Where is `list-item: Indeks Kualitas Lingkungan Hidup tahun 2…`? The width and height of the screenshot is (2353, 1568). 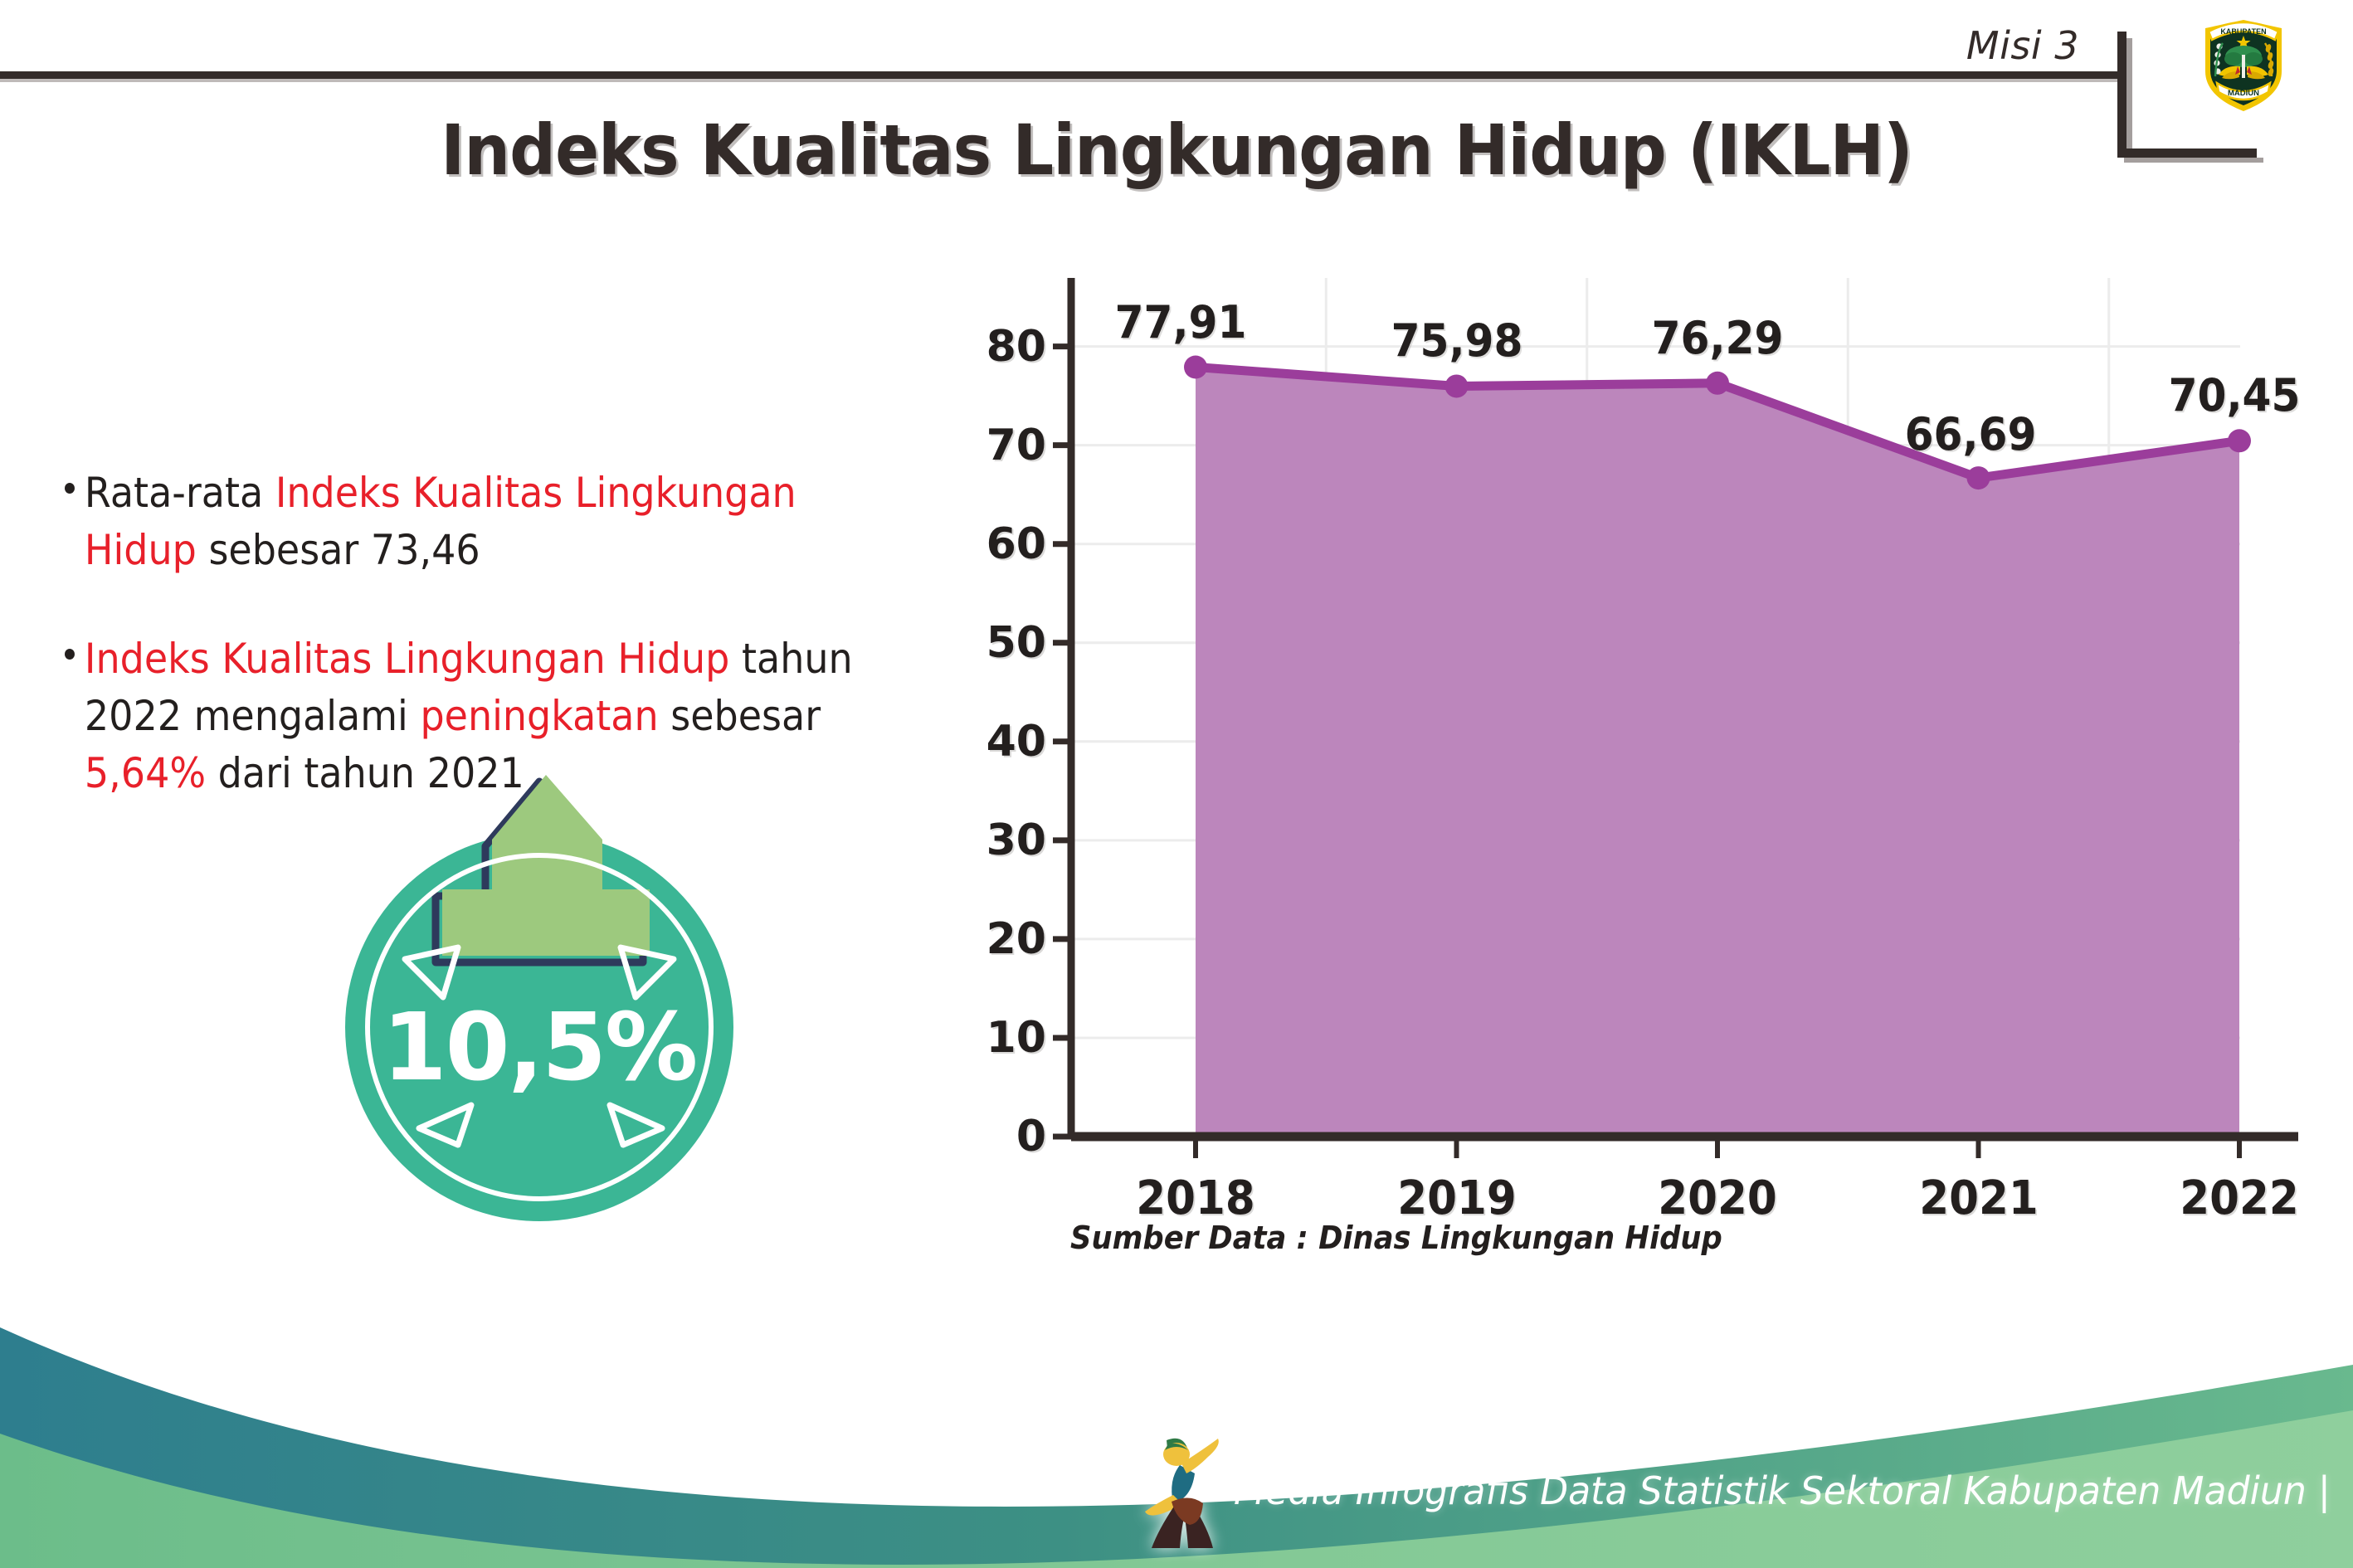 list-item: Indeks Kualitas Lingkungan Hidup tahun 2… is located at coordinates (484, 716).